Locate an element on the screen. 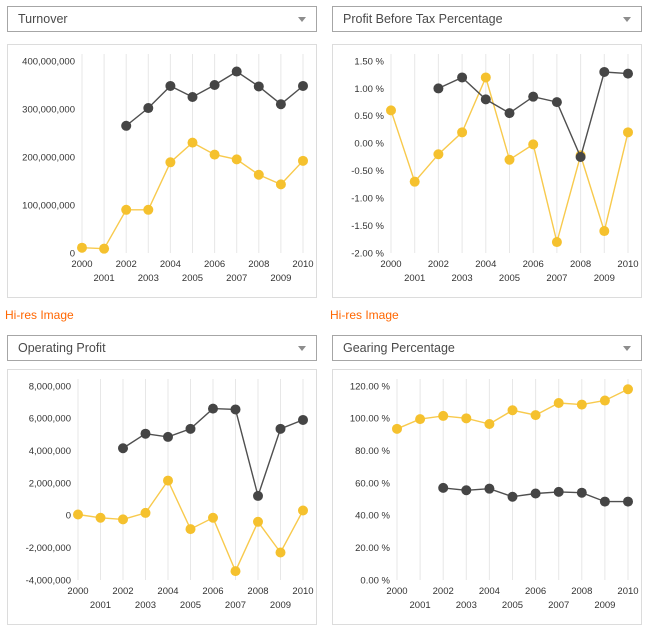  y-tick-label: -1.50 % is located at coordinates (367, 226).